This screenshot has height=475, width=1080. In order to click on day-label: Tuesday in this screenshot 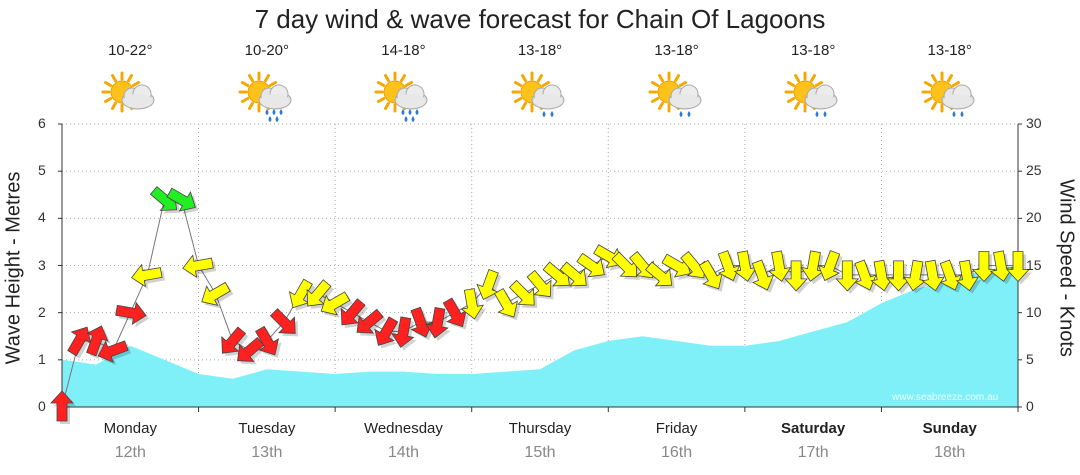, I will do `click(267, 428)`.